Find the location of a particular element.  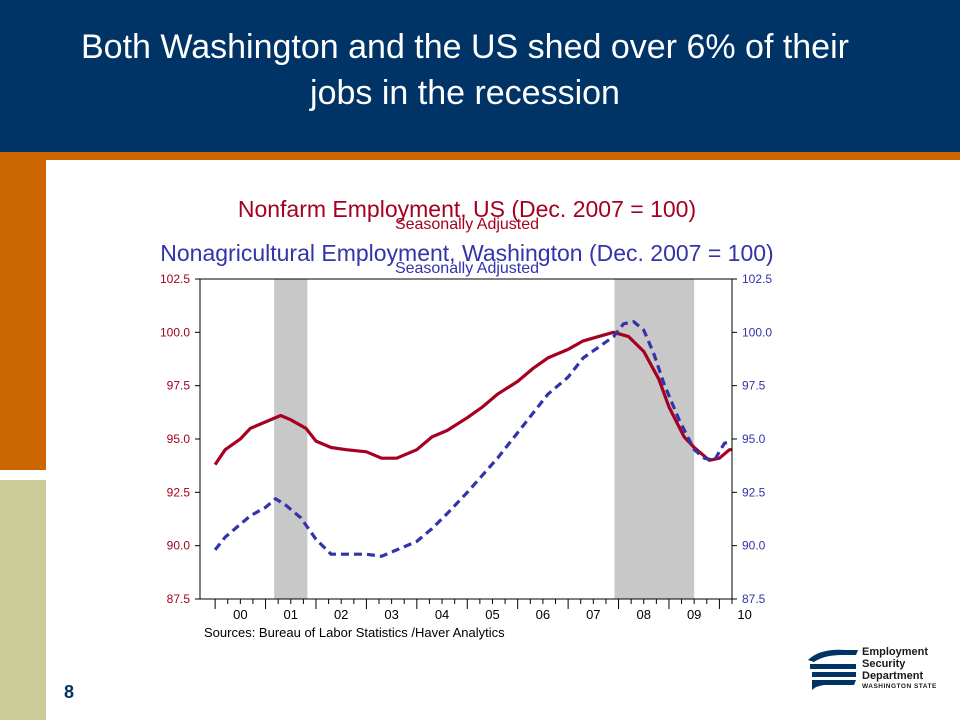

x-tick-label-00: 00 is located at coordinates (240, 614).